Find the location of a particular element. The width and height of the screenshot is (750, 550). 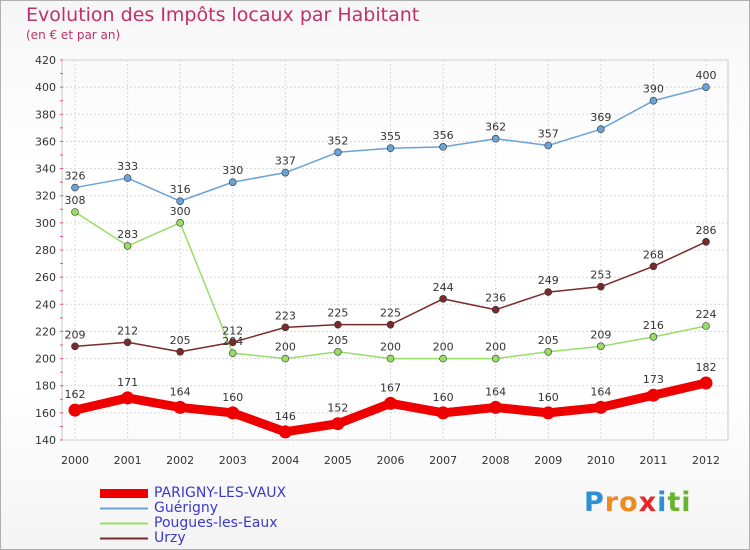

data-label: 390 is located at coordinates (653, 89).